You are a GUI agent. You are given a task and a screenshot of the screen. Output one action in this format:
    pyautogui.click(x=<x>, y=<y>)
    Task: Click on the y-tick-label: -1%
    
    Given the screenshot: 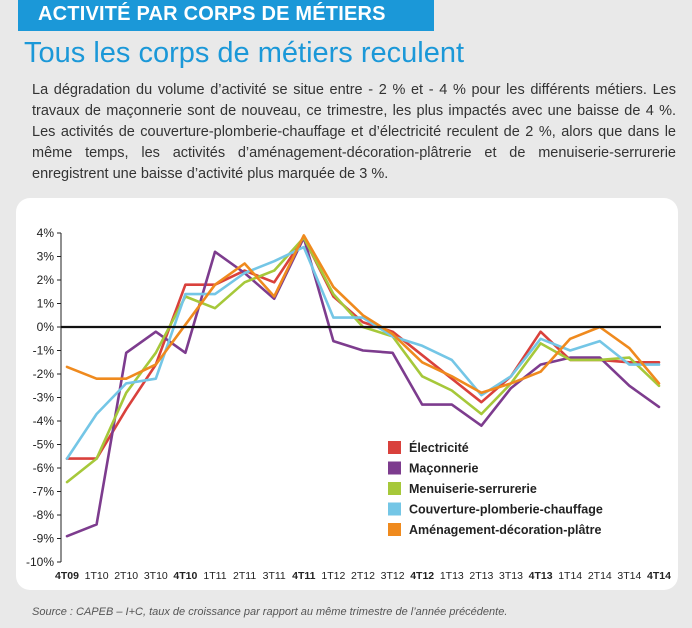 What is the action you would take?
    pyautogui.click(x=44, y=351)
    